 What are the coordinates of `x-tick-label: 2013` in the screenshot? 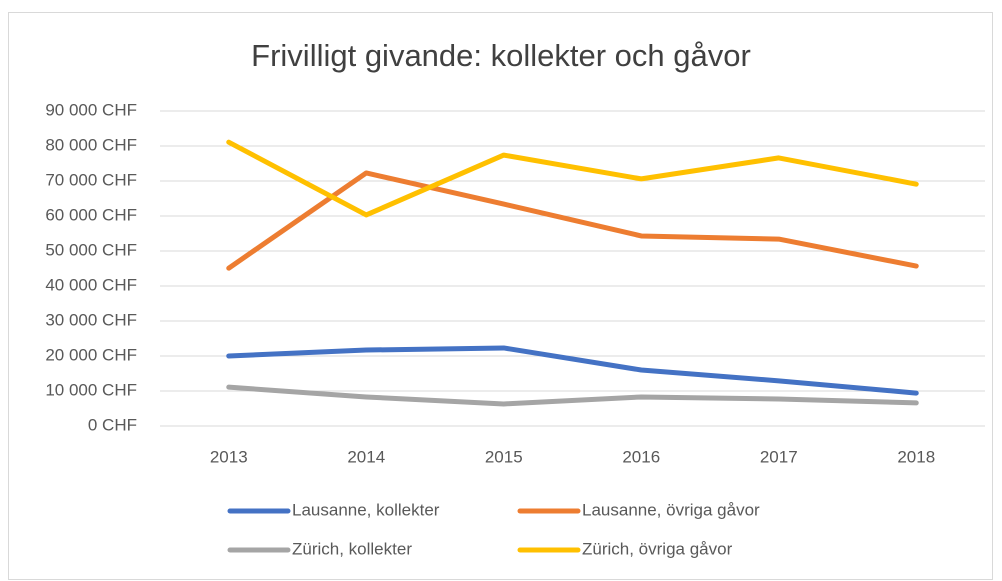 It's located at (229, 456).